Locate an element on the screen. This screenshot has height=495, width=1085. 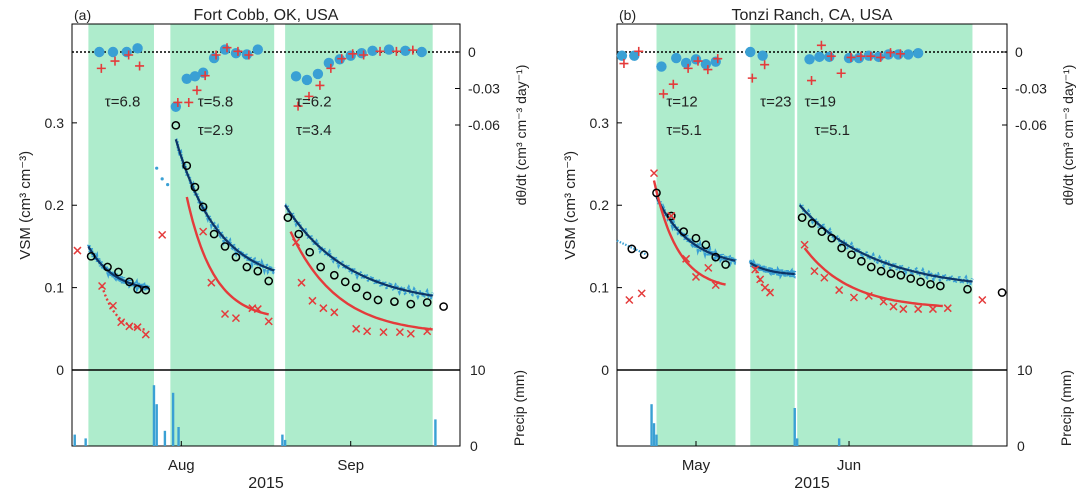
panel-label: (b) is located at coordinates (627, 15).